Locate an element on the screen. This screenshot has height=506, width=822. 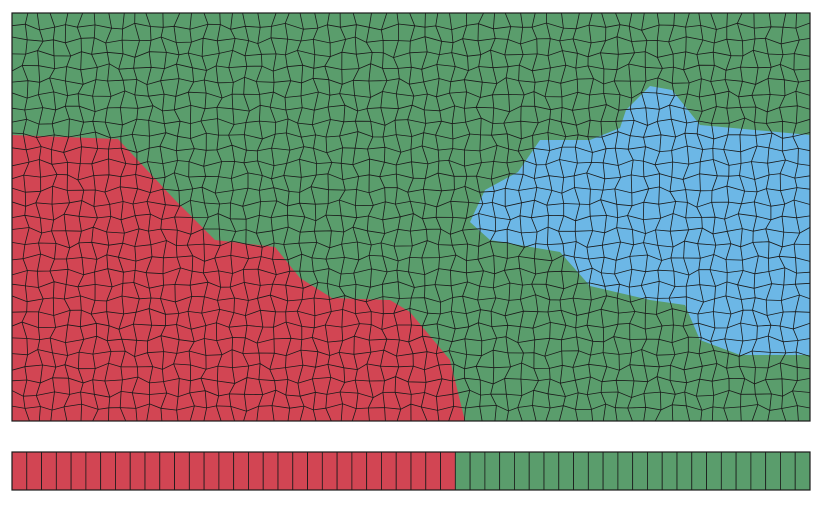
strip-border is located at coordinates (411, 471).